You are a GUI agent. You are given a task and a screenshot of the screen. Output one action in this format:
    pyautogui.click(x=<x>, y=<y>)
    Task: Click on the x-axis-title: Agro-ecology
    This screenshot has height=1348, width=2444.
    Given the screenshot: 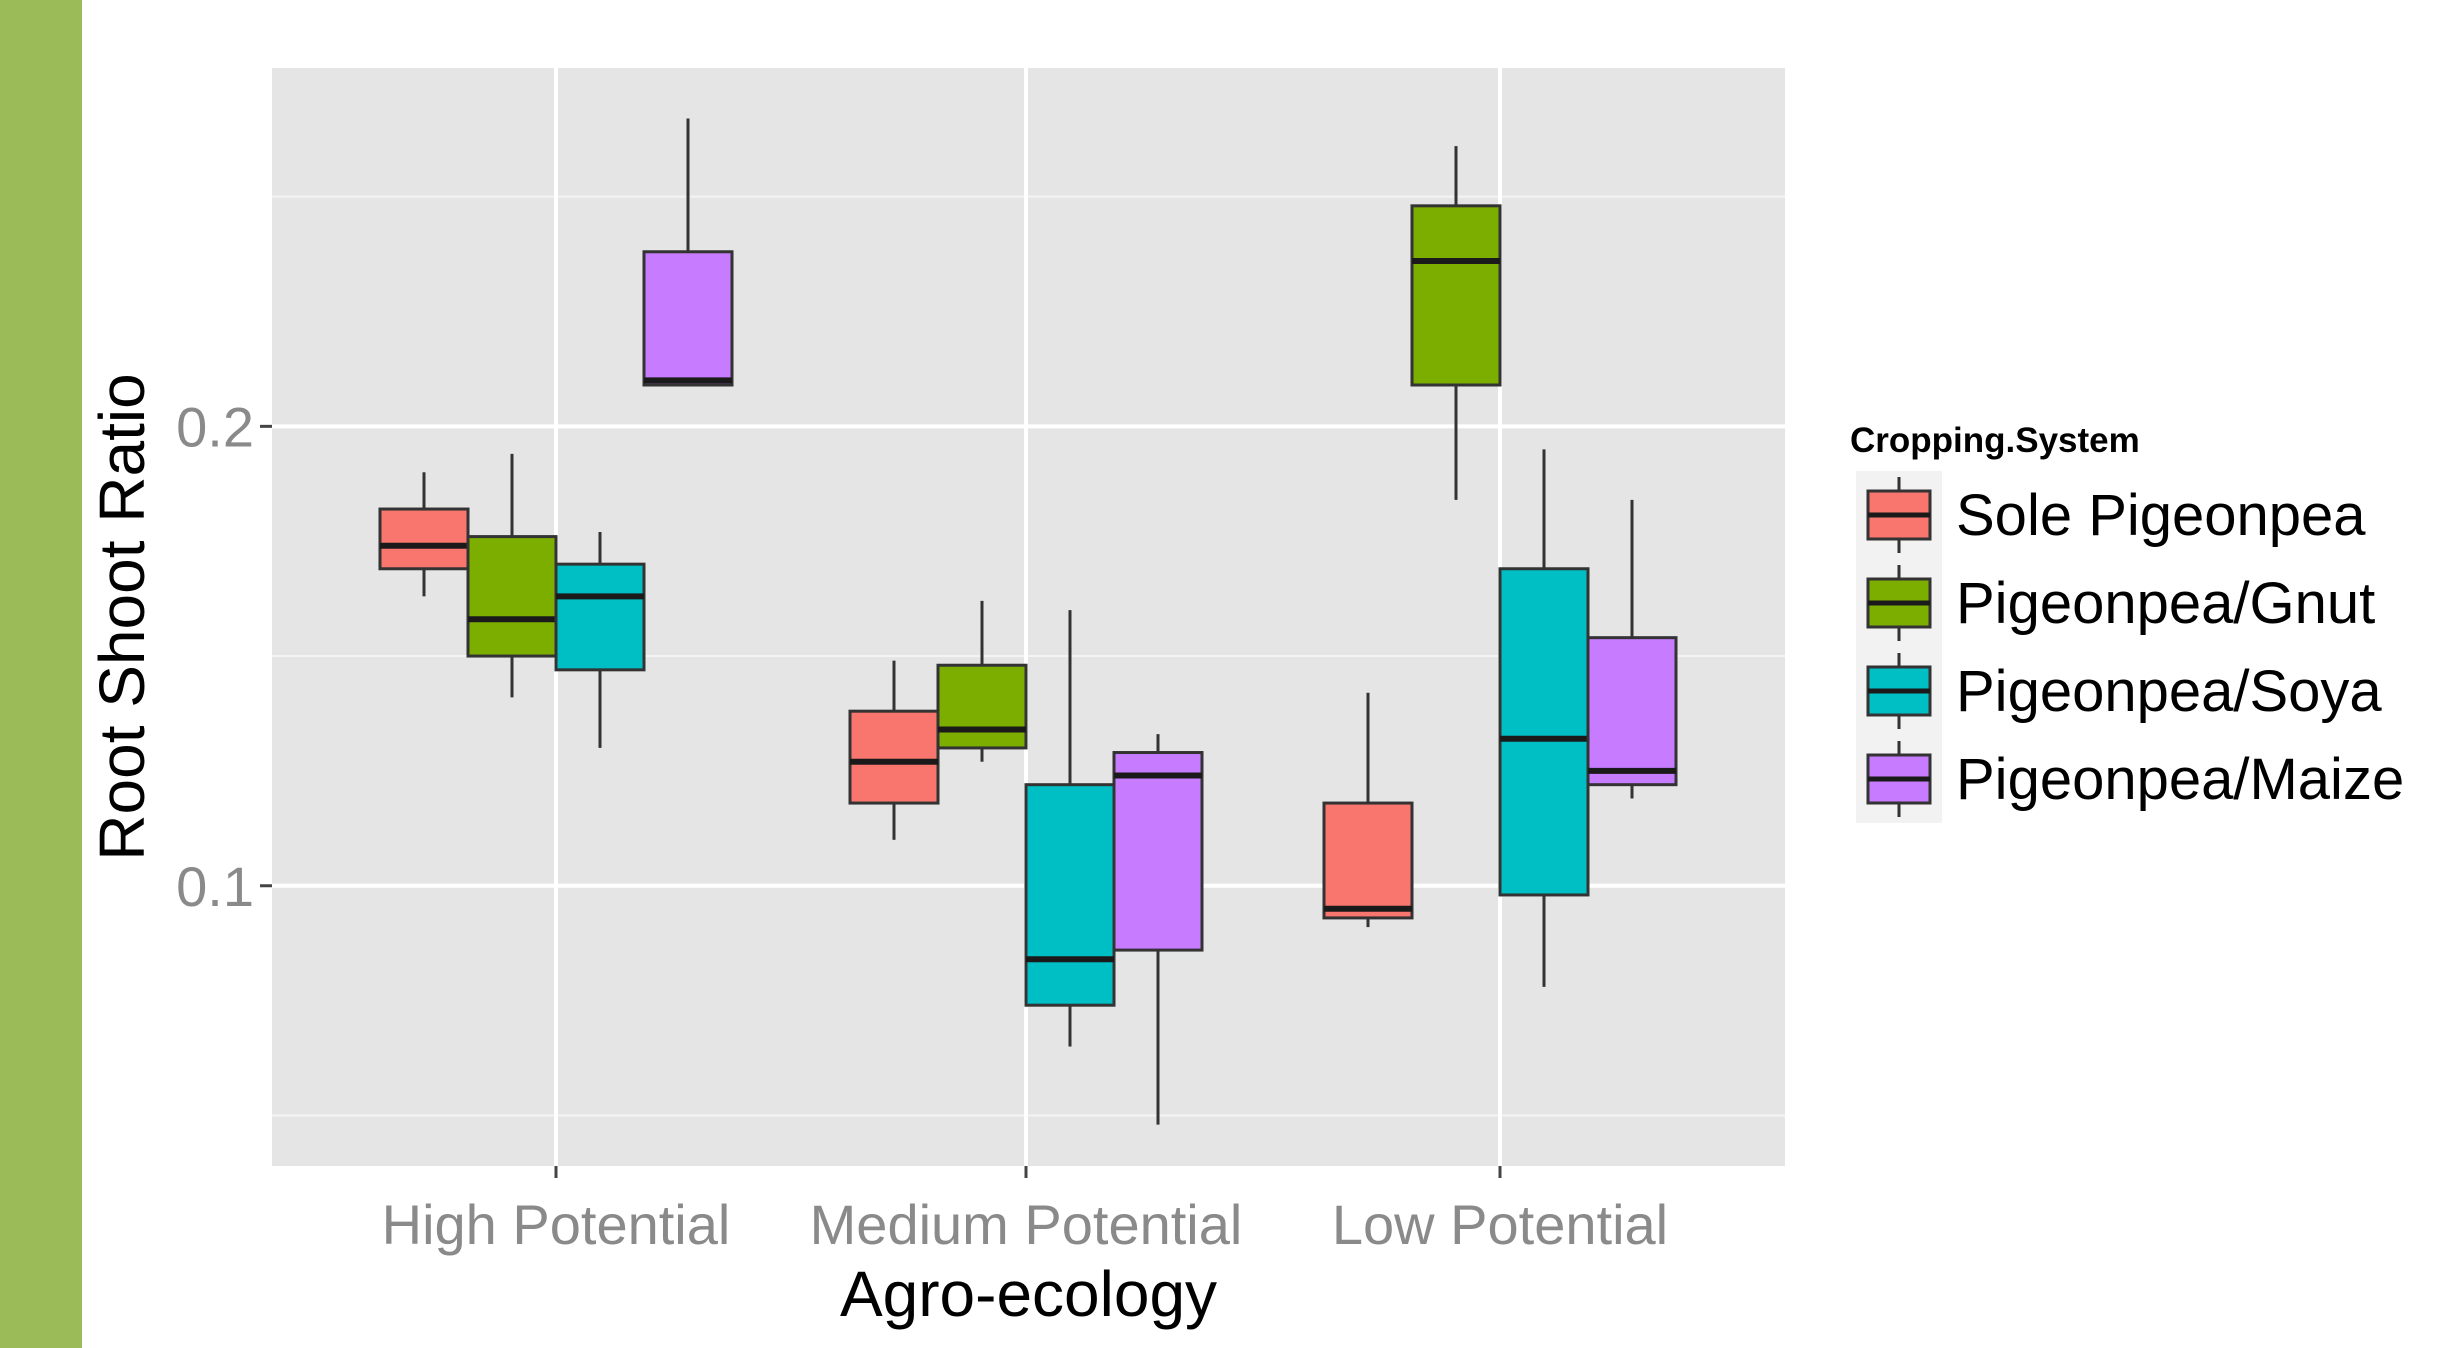 What is the action you would take?
    pyautogui.click(x=1028, y=1294)
    